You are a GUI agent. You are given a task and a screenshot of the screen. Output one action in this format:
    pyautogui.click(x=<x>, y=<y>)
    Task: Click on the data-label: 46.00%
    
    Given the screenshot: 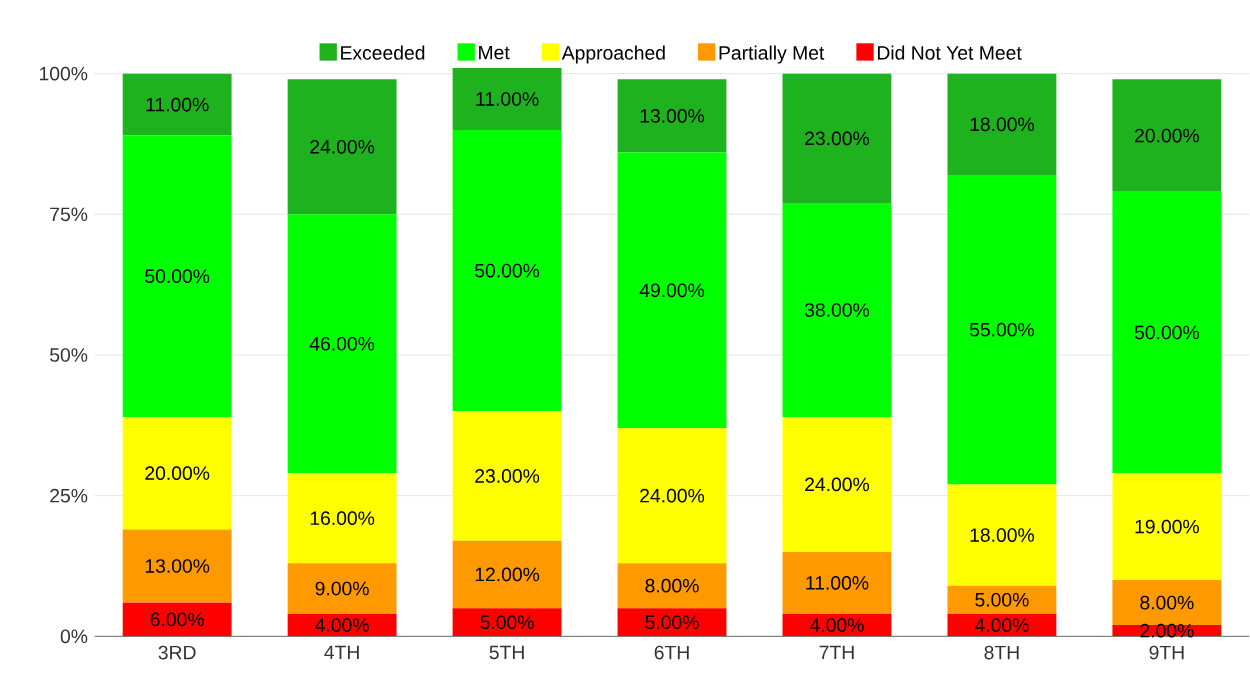 What is the action you would take?
    pyautogui.click(x=342, y=343)
    